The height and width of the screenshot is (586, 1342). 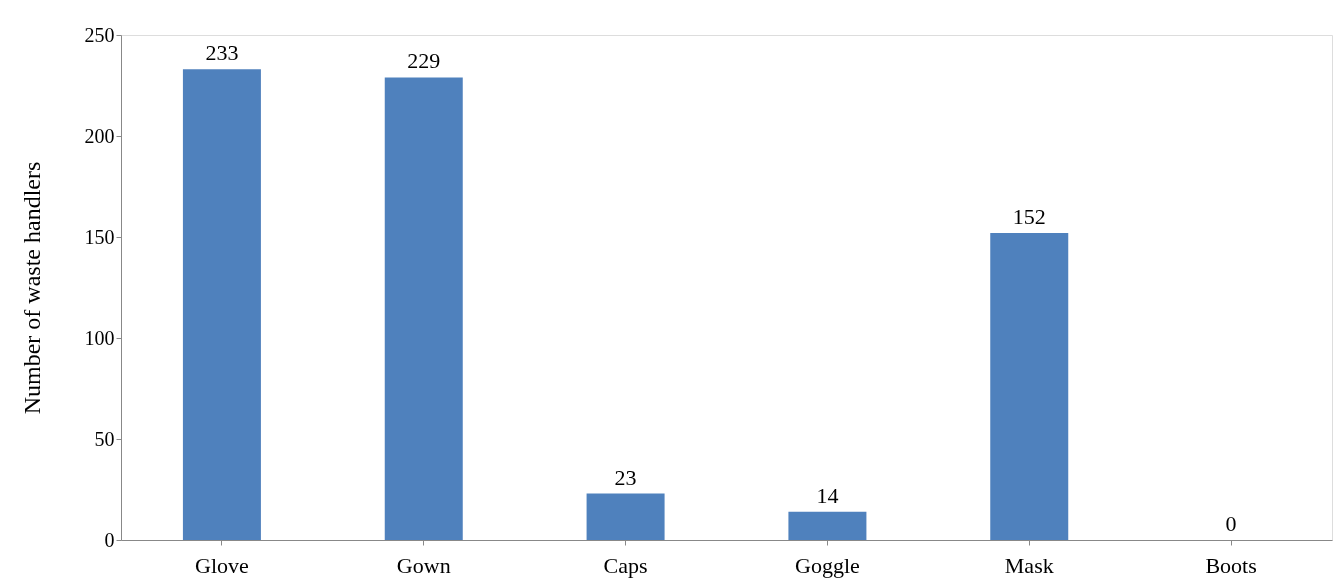 What do you see at coordinates (31, 288) in the screenshot?
I see `y-axis-title: Number of waste handlers` at bounding box center [31, 288].